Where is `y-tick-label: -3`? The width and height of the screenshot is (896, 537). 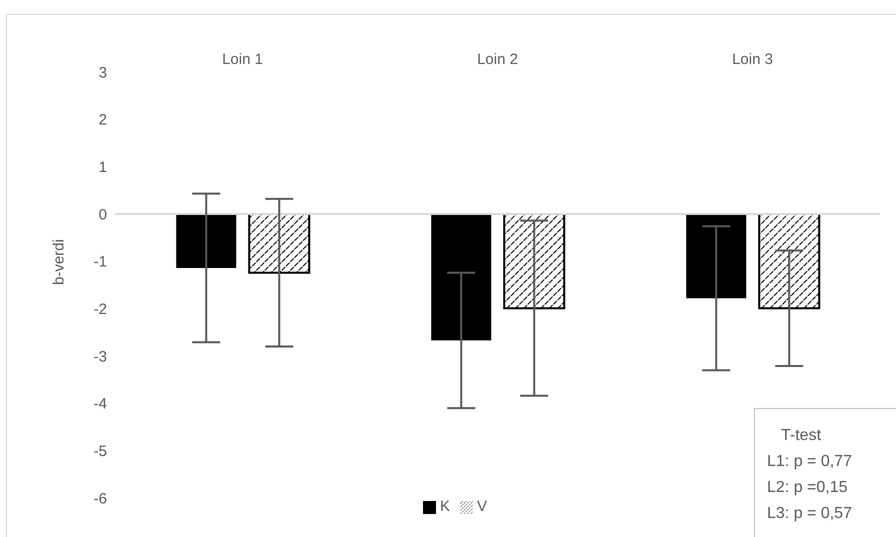 y-tick-label: -3 is located at coordinates (100, 357).